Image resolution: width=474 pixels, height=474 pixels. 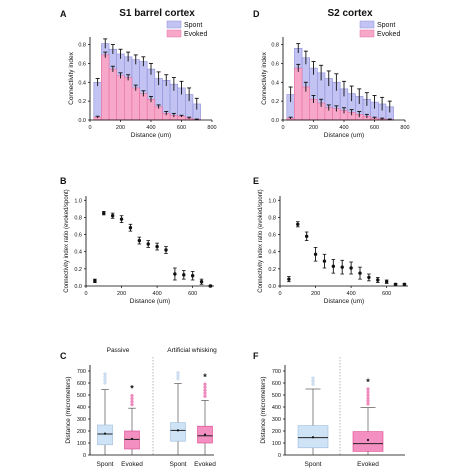 I want to click on significance-marker-C: *, so click(x=132, y=389).